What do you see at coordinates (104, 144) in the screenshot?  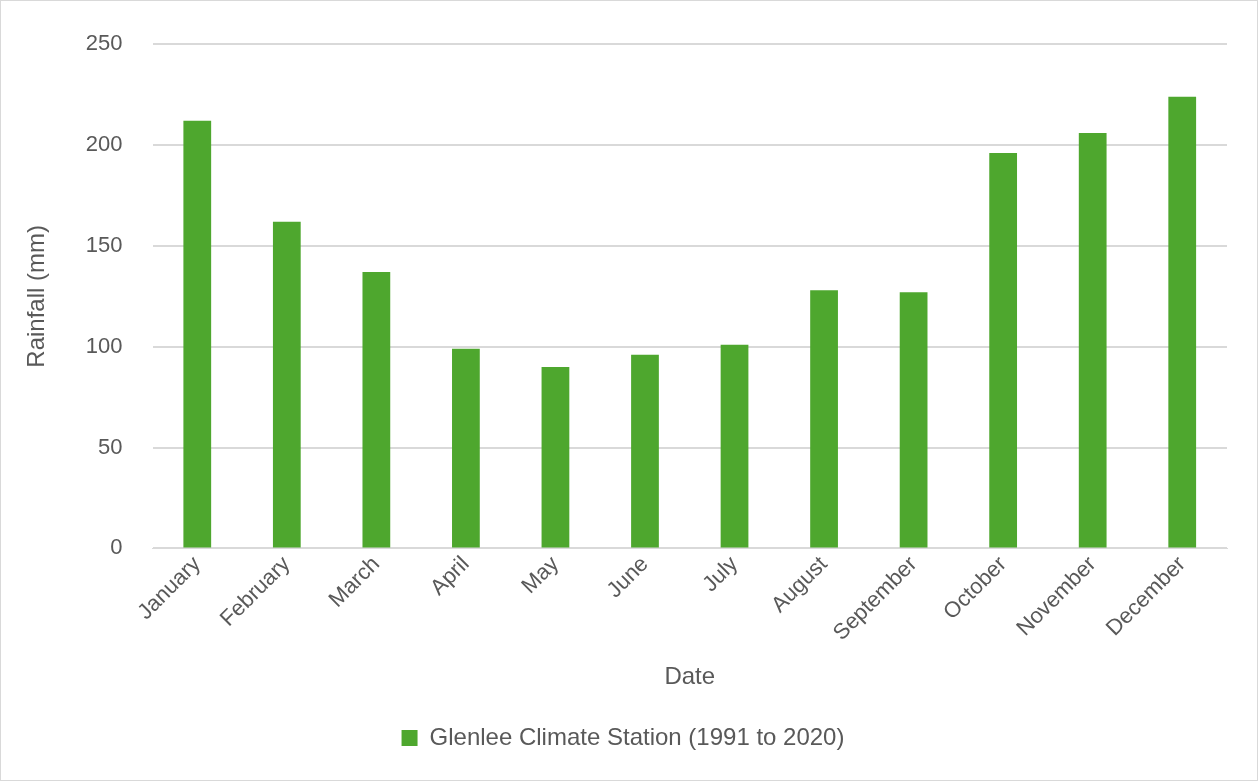 I see `y-tick-label: 200` at bounding box center [104, 144].